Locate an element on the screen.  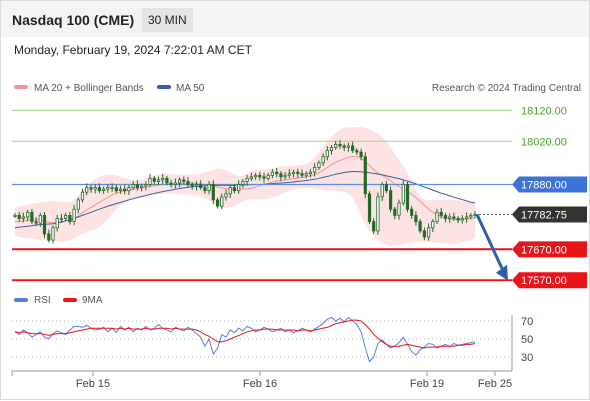
rsi-legend-label: RSI is located at coordinates (42, 300).